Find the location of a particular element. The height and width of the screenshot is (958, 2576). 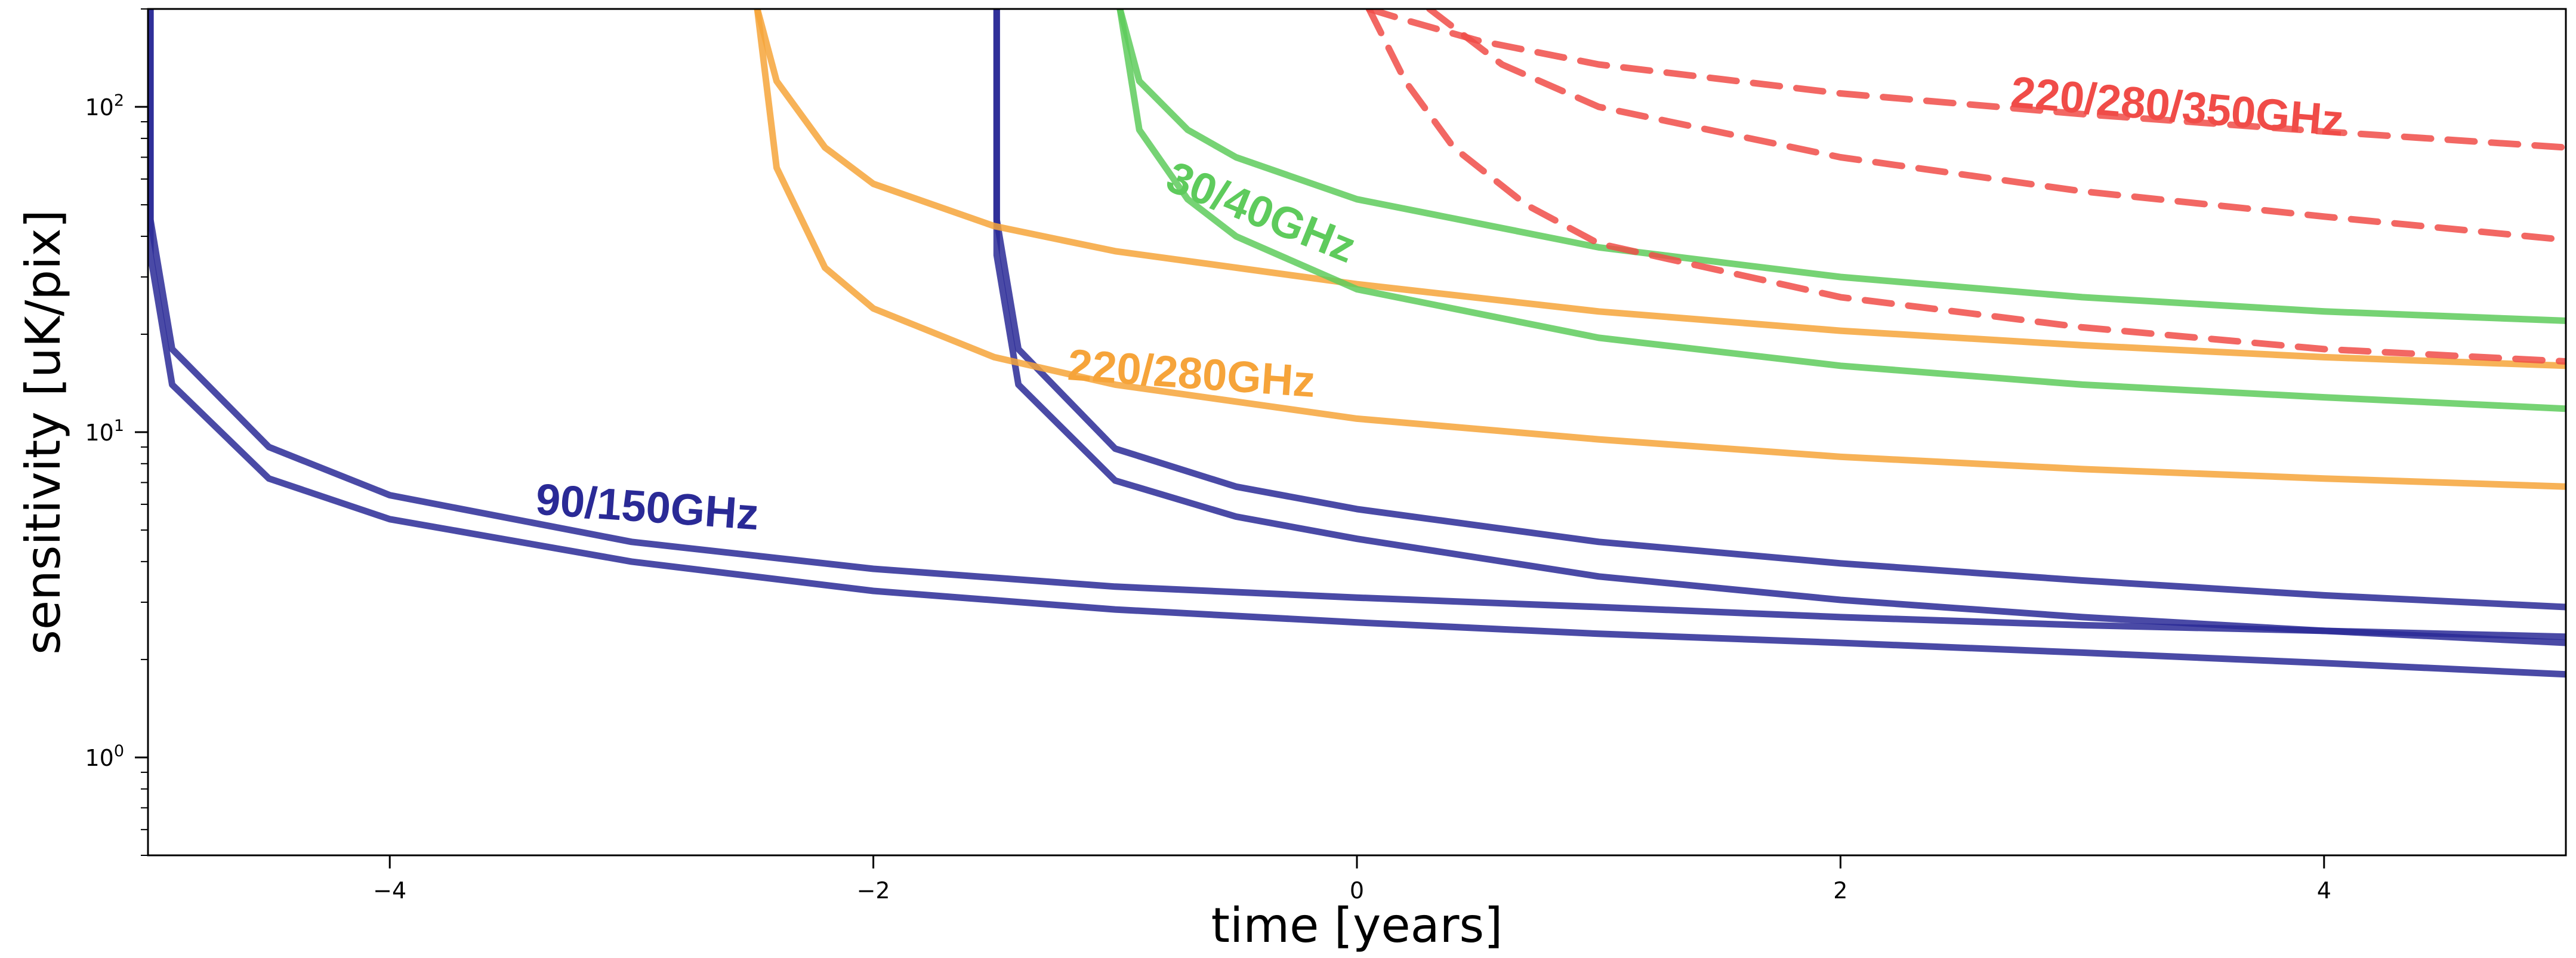

series-label-220-280-350ghz: 220/280/350GHz is located at coordinates (2177, 106).